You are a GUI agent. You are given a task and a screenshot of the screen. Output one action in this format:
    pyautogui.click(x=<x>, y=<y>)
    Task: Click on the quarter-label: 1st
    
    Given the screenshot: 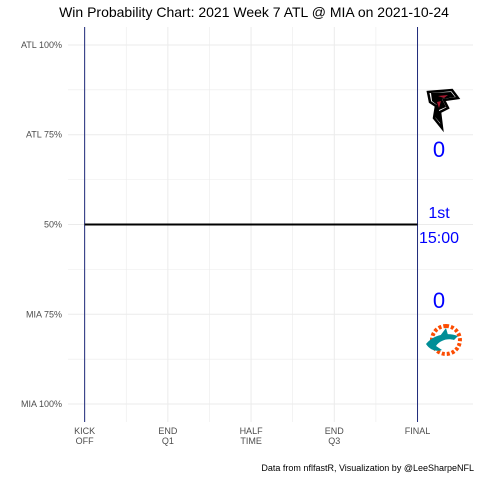 What is the action you would take?
    pyautogui.click(x=439, y=213)
    